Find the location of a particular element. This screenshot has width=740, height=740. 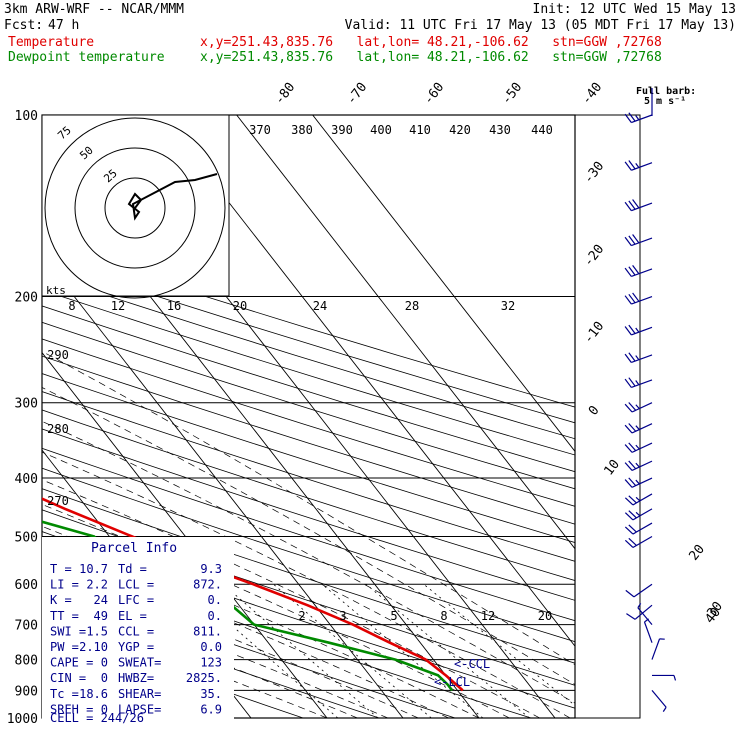

parcel-info-label: SHEAR= is located at coordinates (139, 694).